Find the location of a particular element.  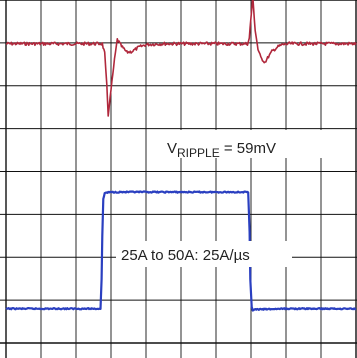

load-step-annotation-text: 25A to 50A: 25A/µs is located at coordinates (185, 255).